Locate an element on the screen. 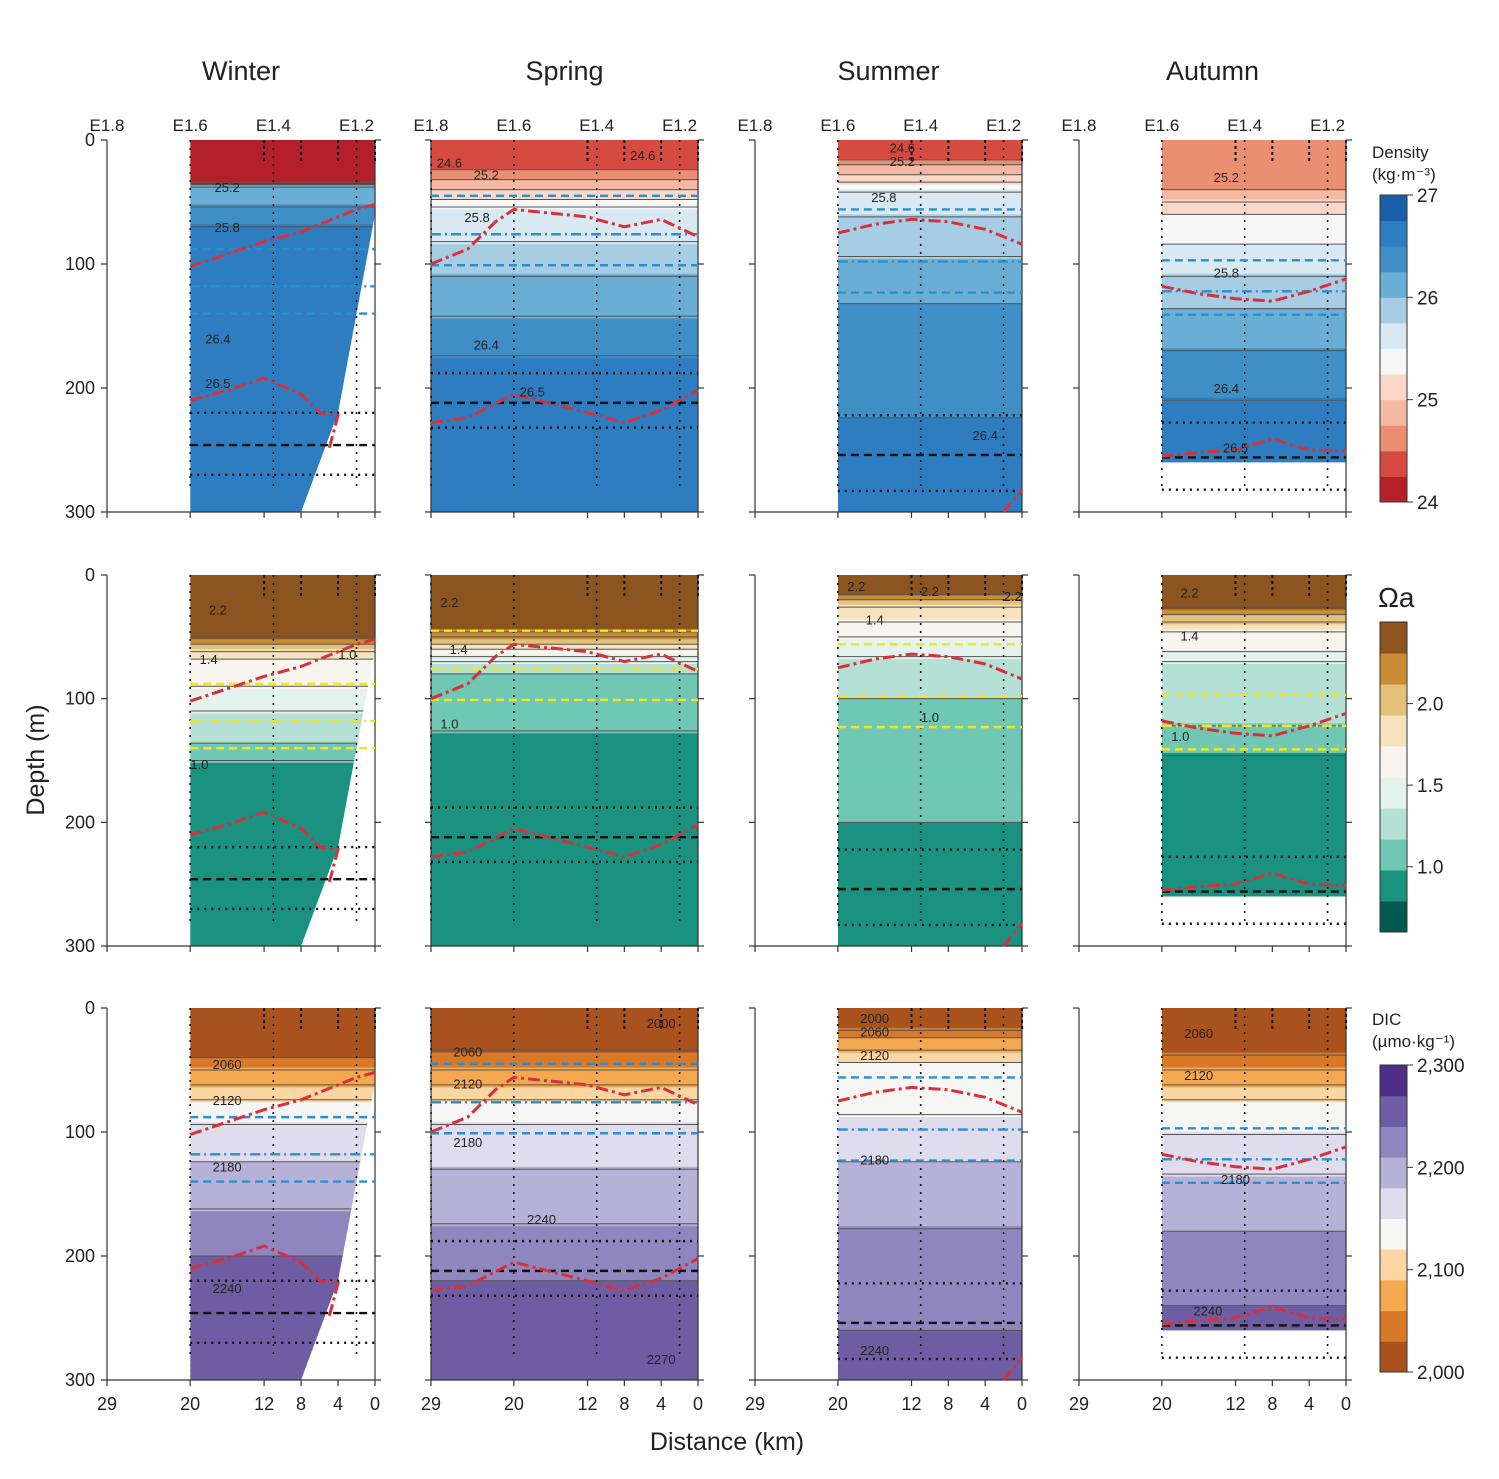 The height and width of the screenshot is (1479, 1499). x-axis-title: Distance (km) is located at coordinates (727, 1442).